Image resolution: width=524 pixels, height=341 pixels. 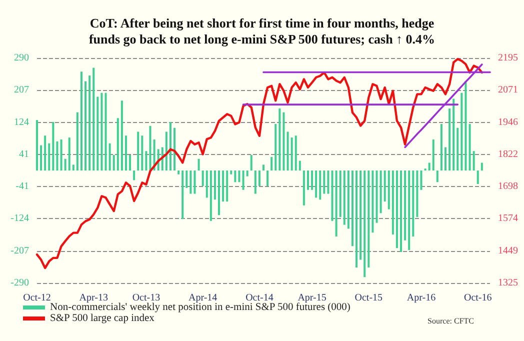 What do you see at coordinates (262, 31) in the screenshot?
I see `chart-title: CoT: After being net short for first time in four months, hedge funds go back to net long e-mini S&P 500 futures; cash ↑ 0.4%` at bounding box center [262, 31].